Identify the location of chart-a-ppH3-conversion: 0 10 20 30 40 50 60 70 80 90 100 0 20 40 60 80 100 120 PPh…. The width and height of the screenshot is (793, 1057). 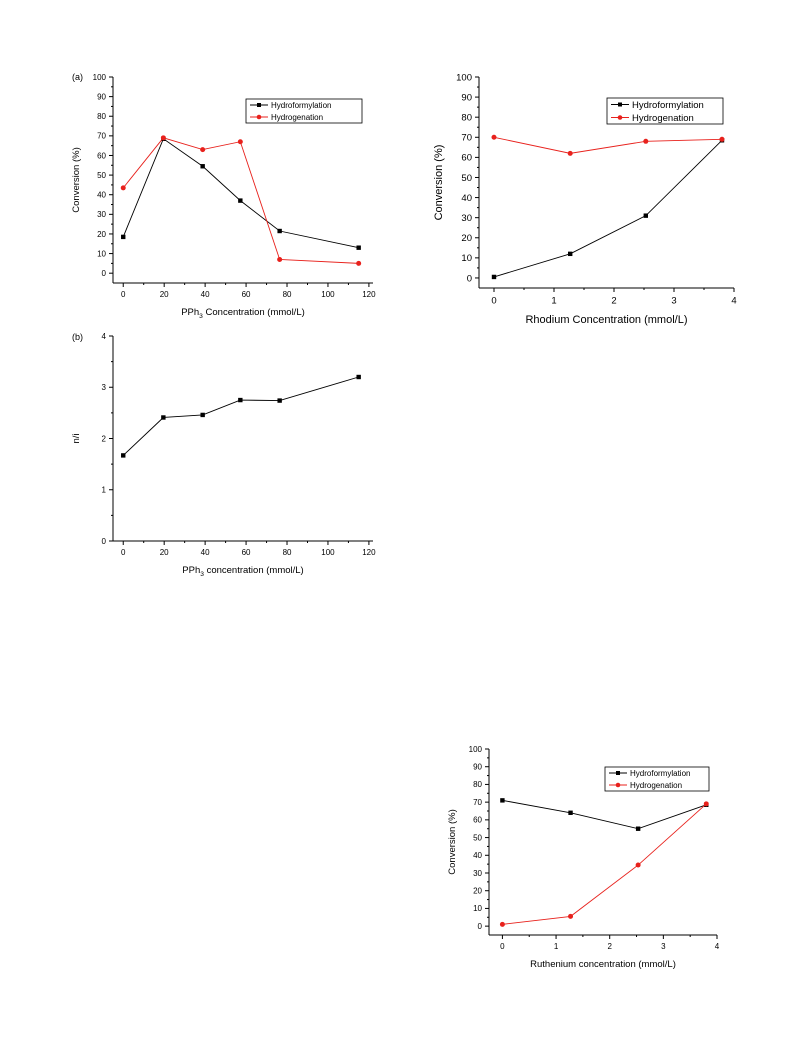
(223, 196).